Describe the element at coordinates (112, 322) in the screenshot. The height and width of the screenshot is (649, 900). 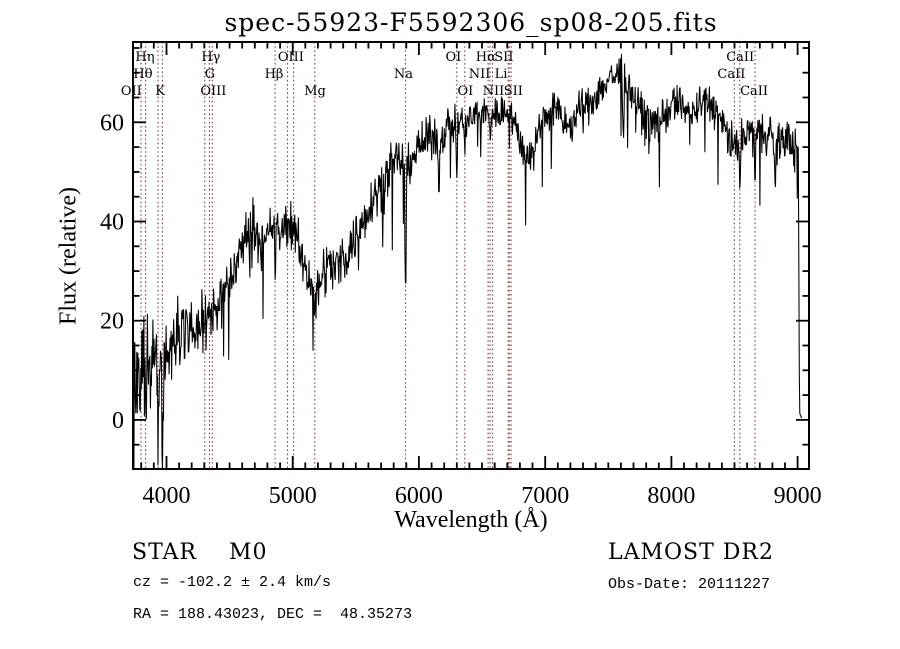
I see `y-tick-label: 20` at that location.